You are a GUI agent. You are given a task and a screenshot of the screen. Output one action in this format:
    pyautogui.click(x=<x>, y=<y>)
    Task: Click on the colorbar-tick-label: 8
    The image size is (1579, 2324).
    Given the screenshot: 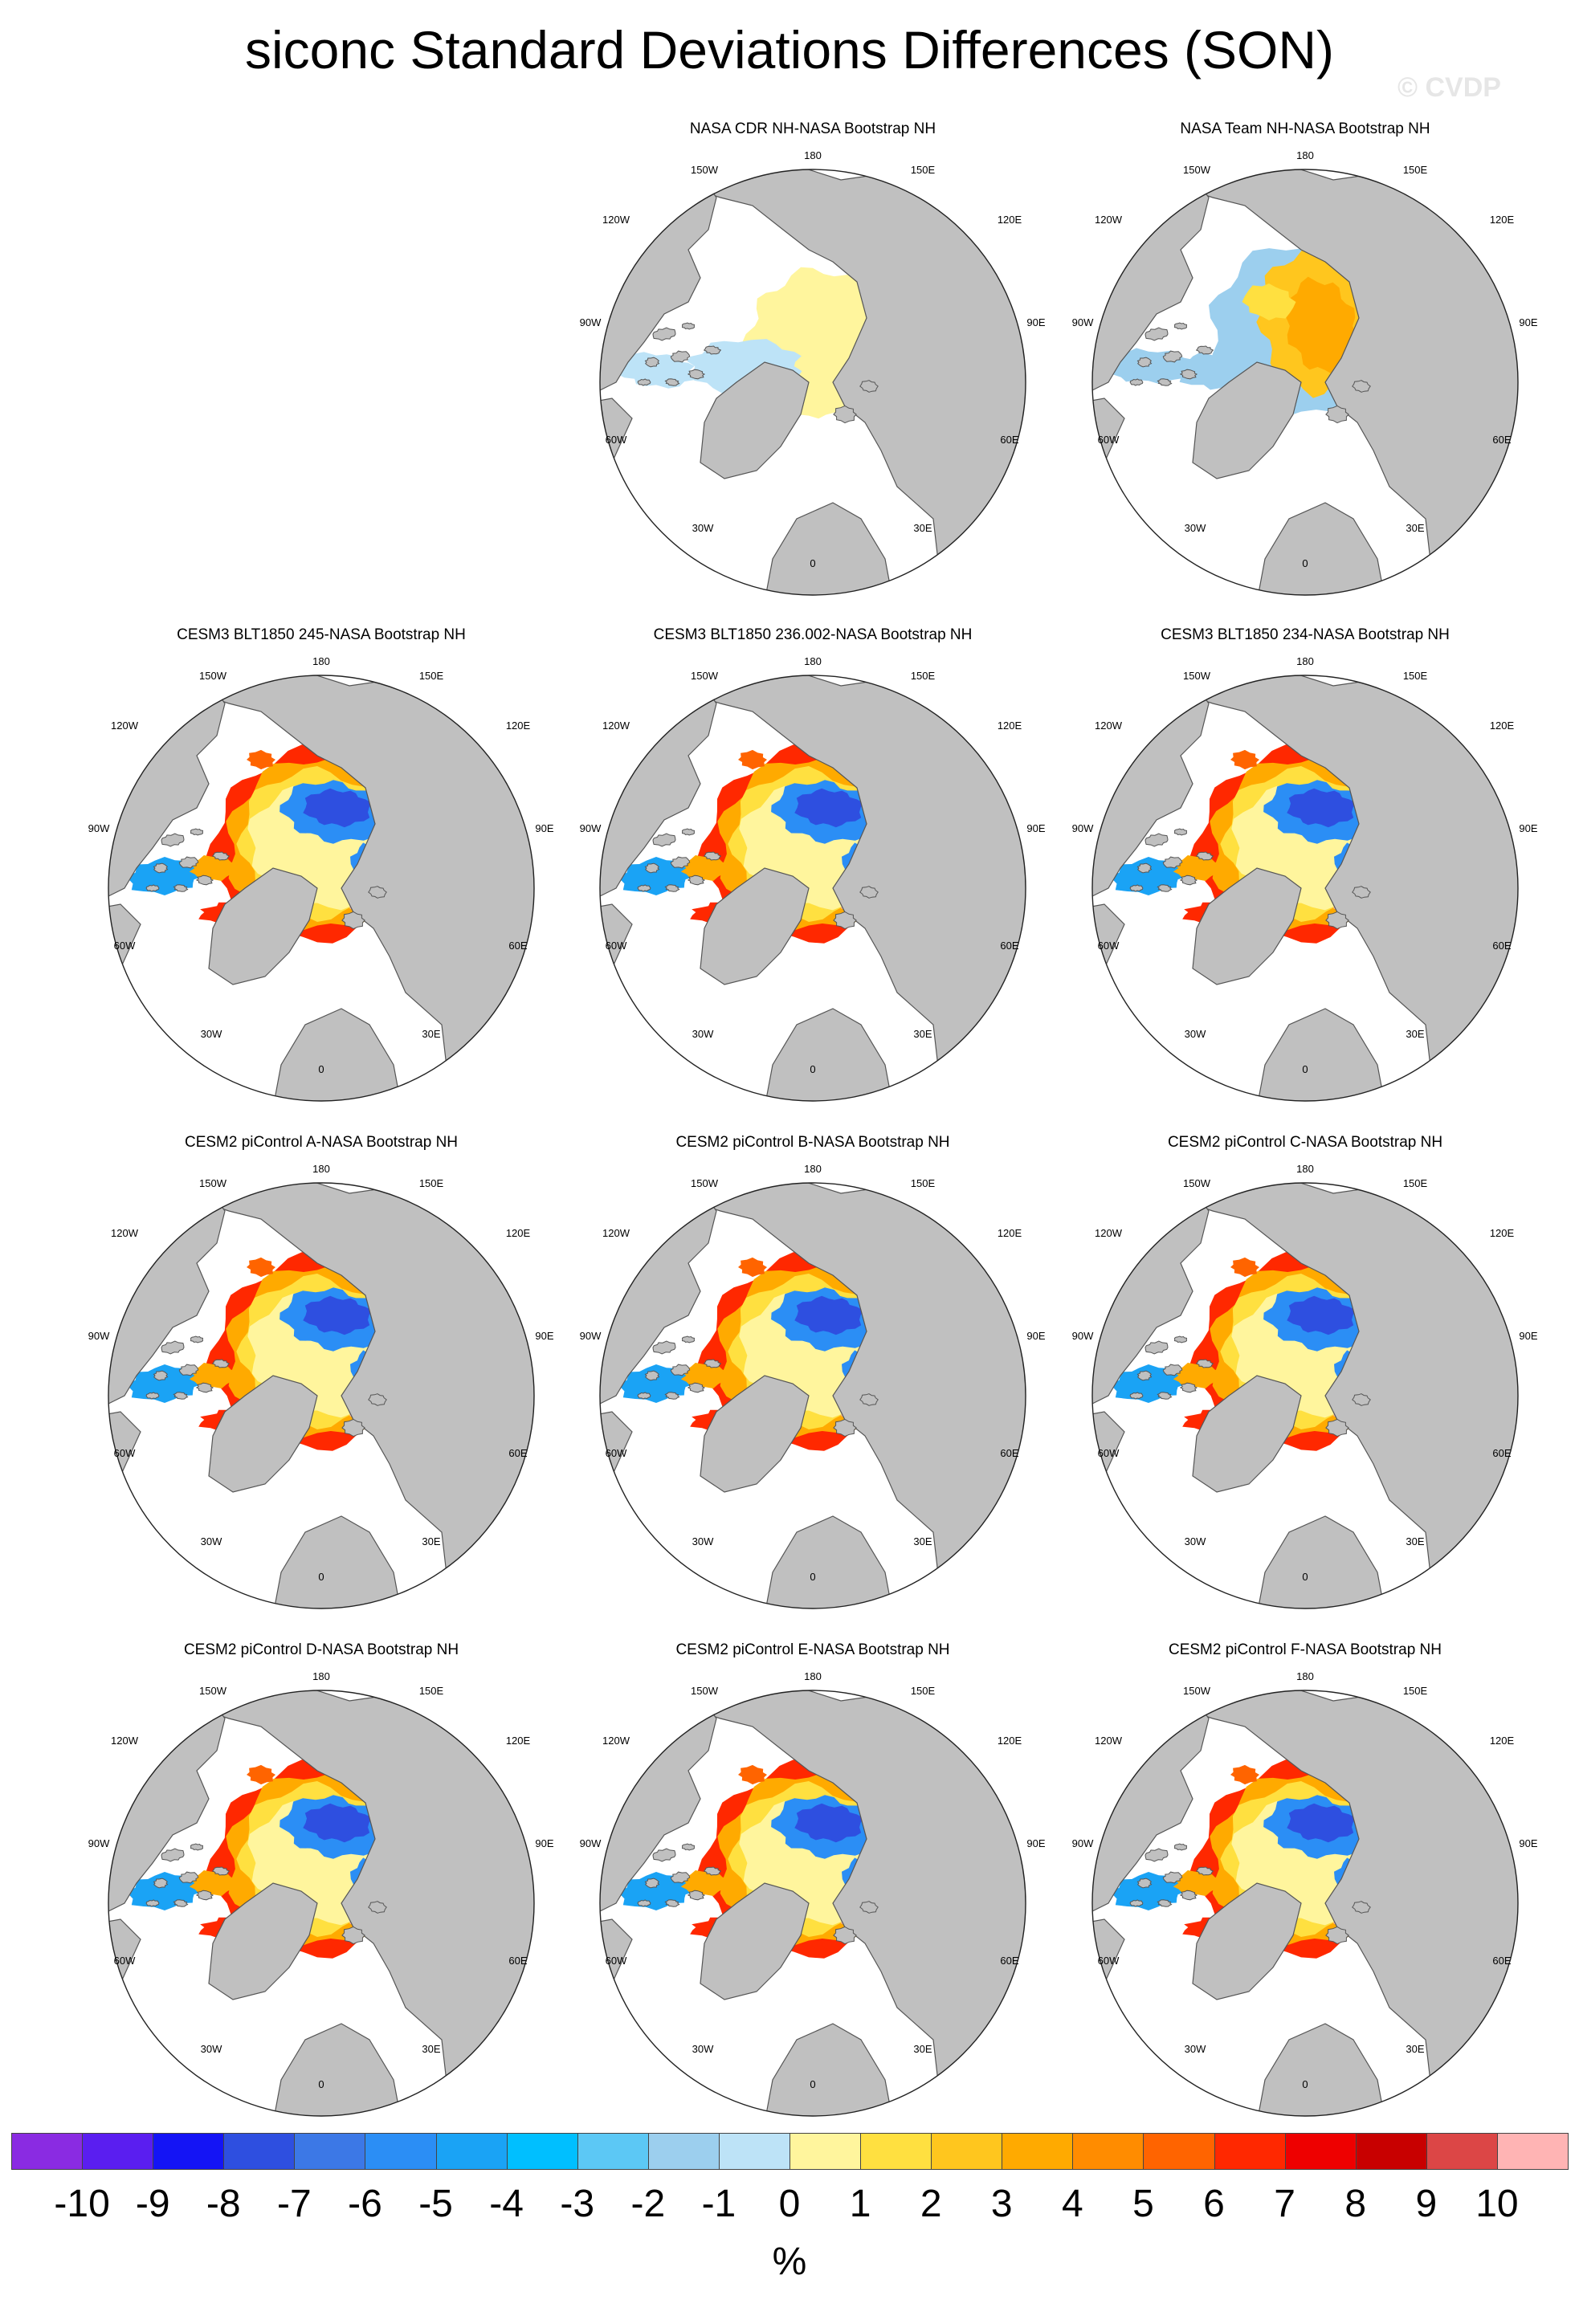 What is the action you would take?
    pyautogui.click(x=1355, y=2204)
    